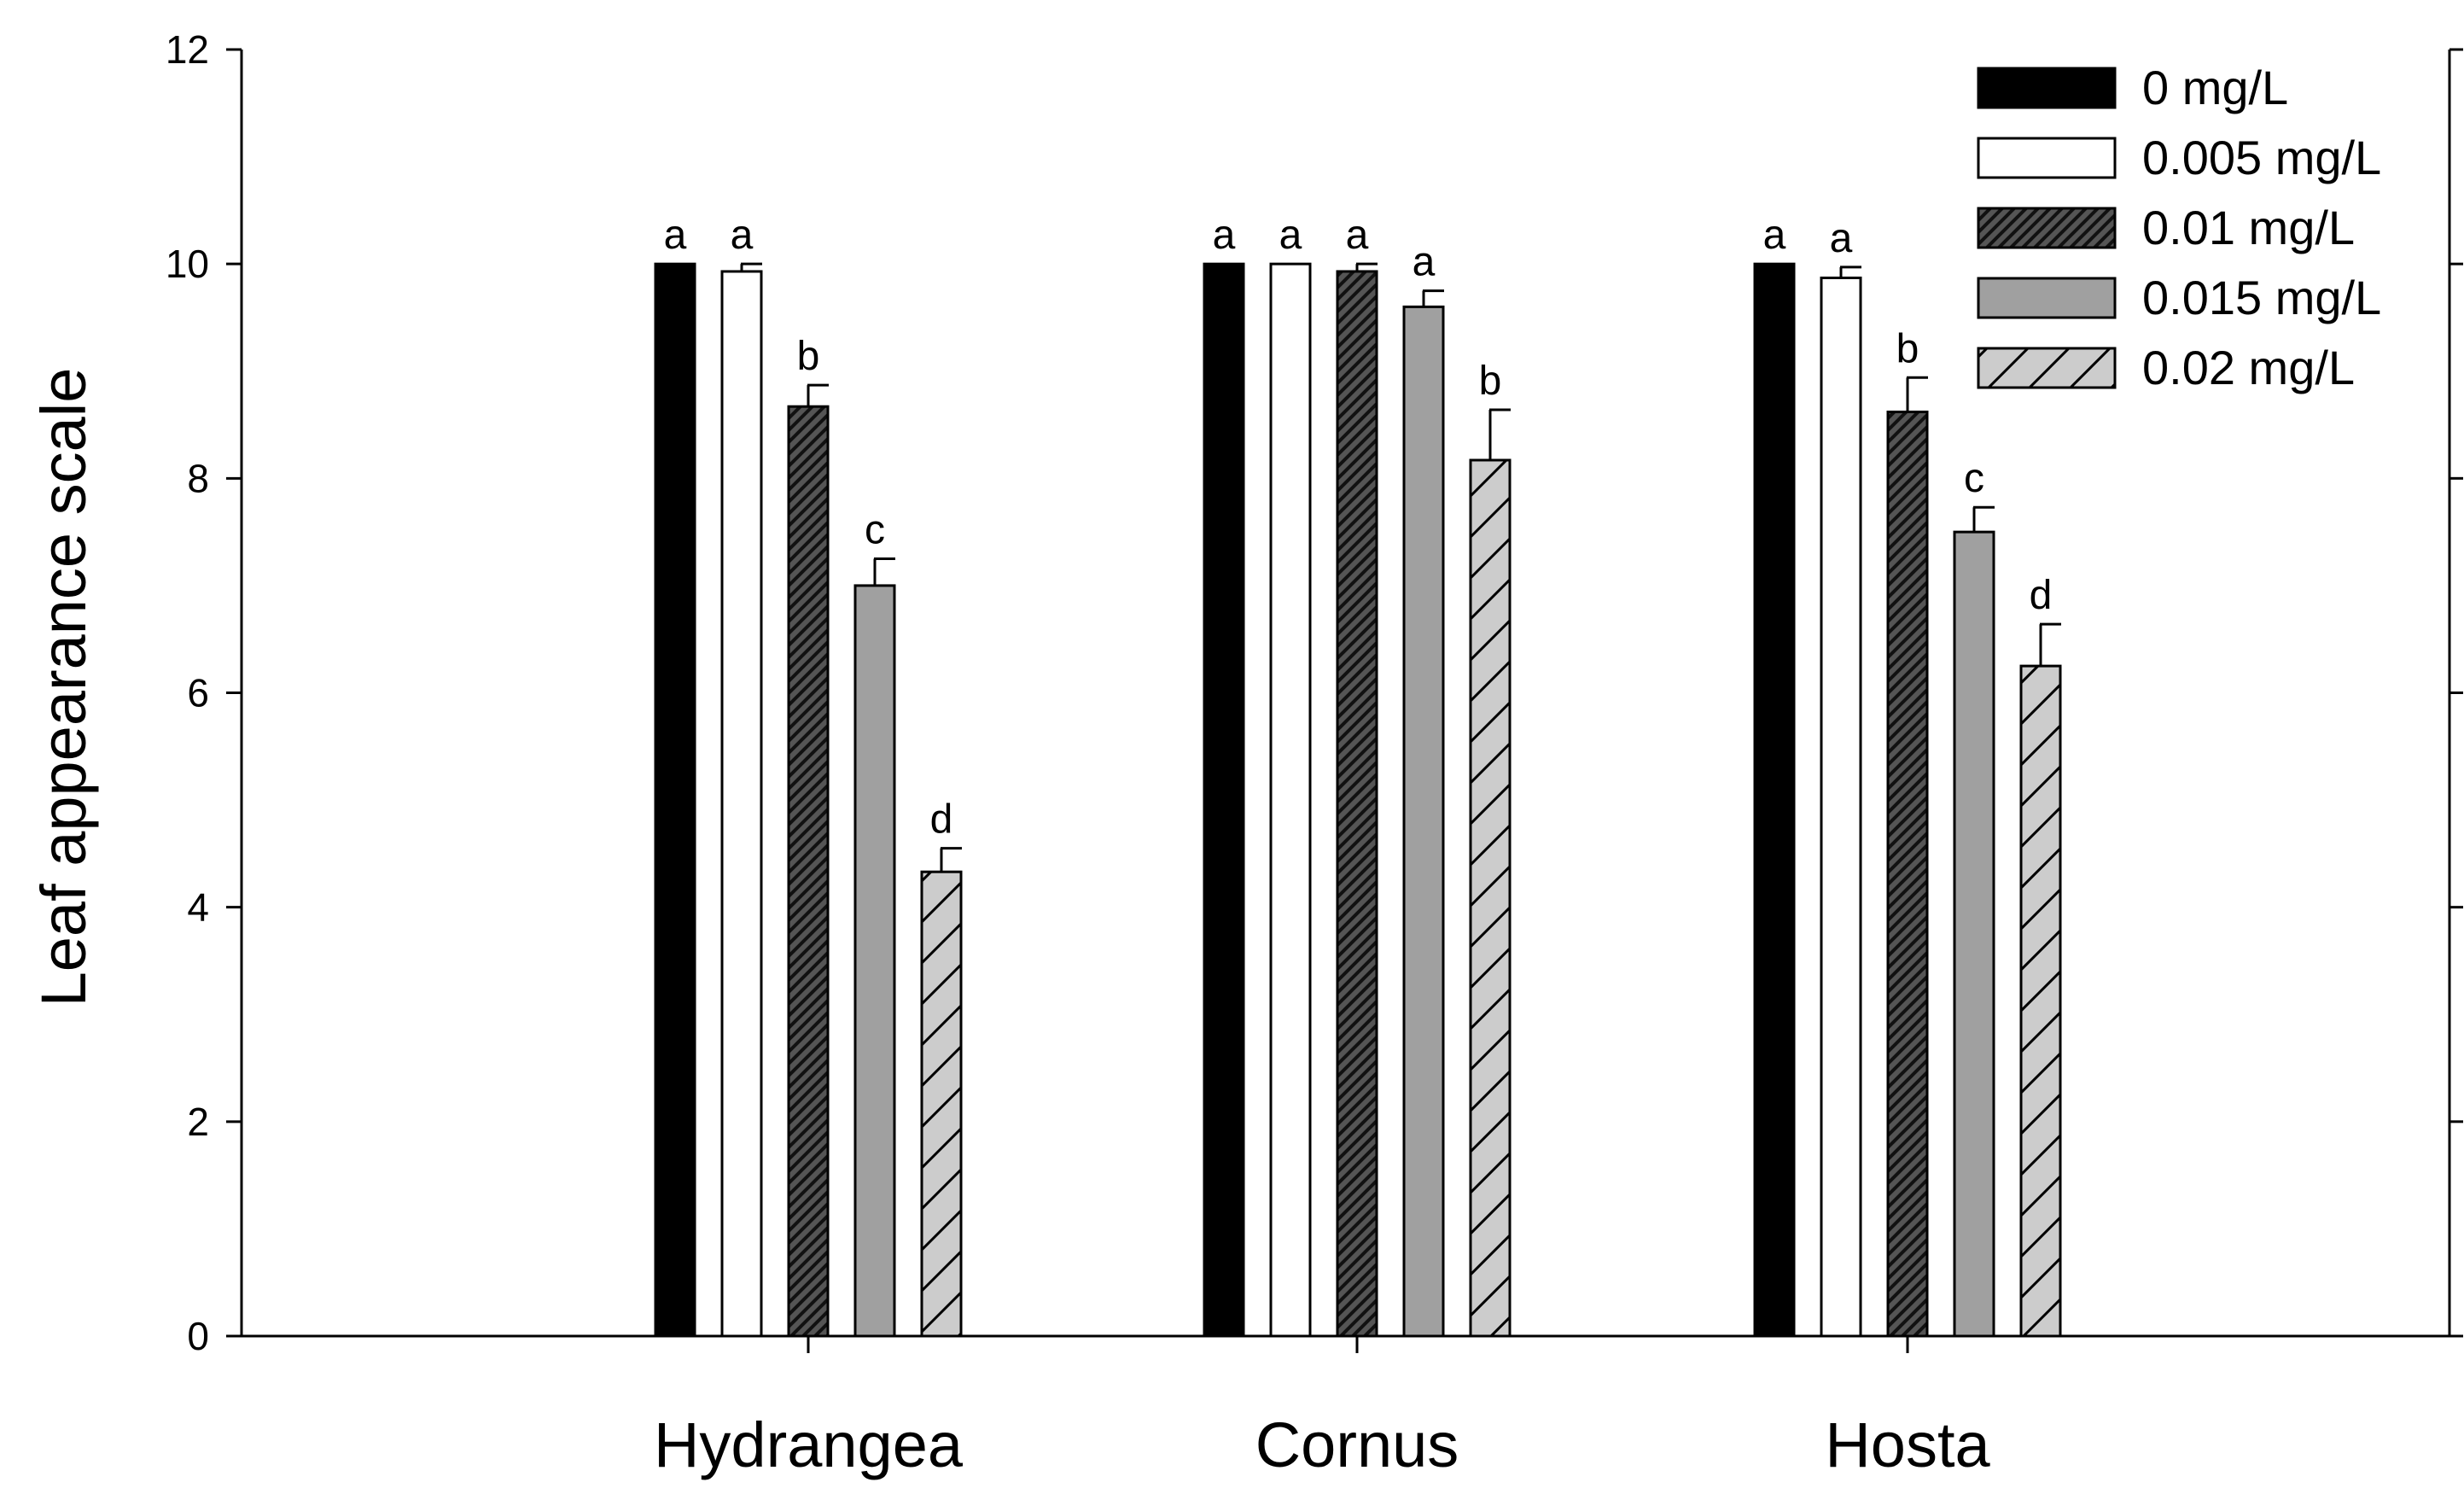 The image size is (2464, 1494). I want to click on y-tick-label: 6, so click(198, 693).